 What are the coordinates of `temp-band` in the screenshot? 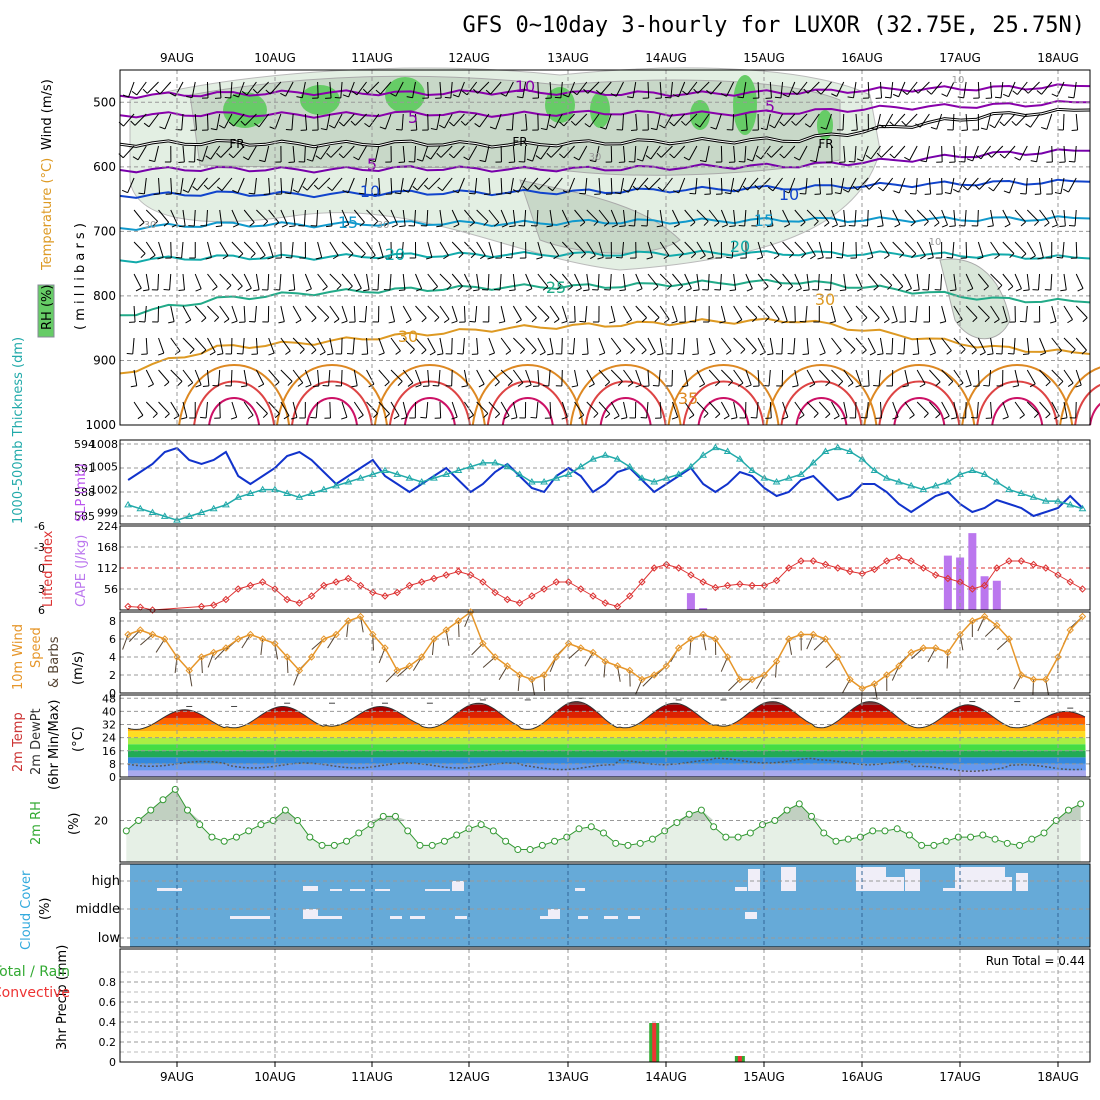 It's located at (607, 734).